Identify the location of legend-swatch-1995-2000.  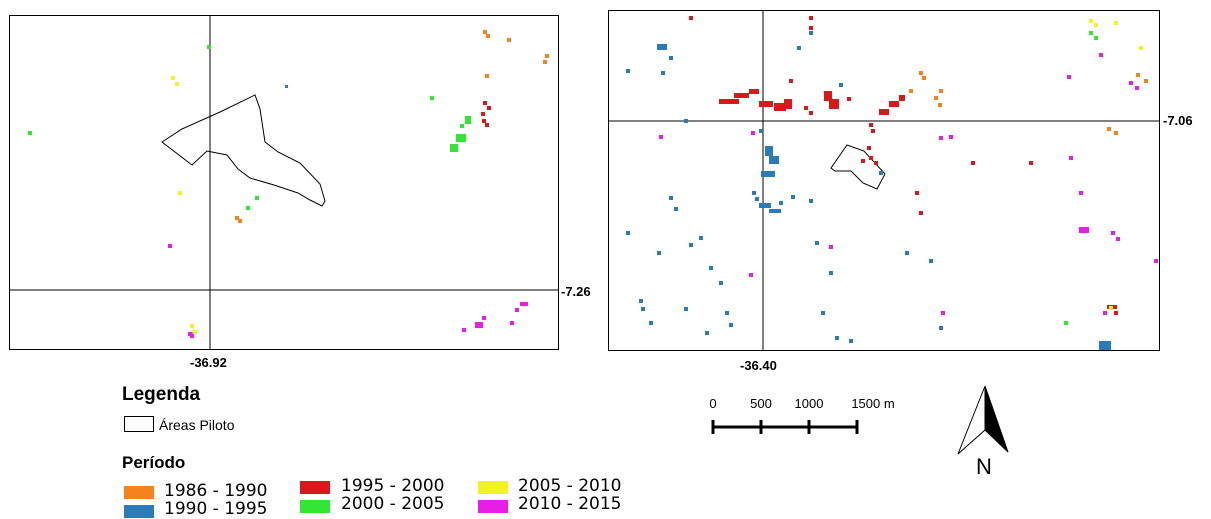
(315, 487).